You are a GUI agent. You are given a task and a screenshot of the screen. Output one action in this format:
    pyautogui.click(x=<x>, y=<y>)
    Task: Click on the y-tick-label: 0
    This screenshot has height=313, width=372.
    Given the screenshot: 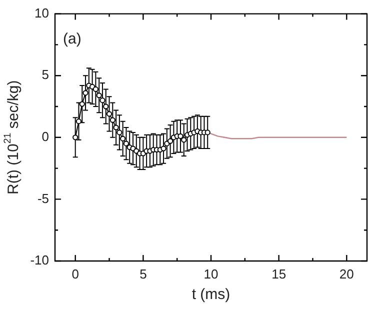 What is the action you would take?
    pyautogui.click(x=45, y=136)
    